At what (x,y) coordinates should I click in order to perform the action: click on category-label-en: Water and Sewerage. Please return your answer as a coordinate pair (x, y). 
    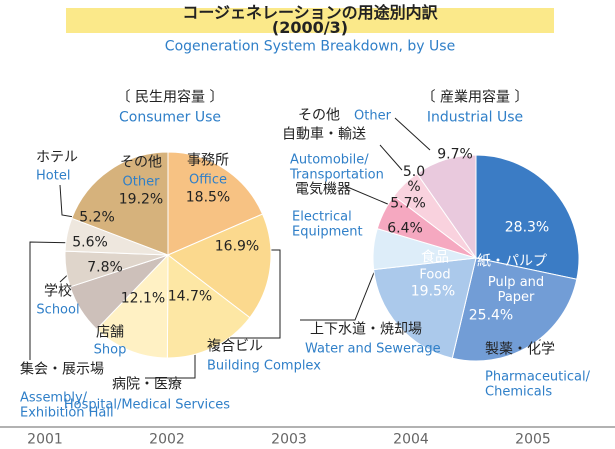
    Looking at the image, I should click on (373, 349).